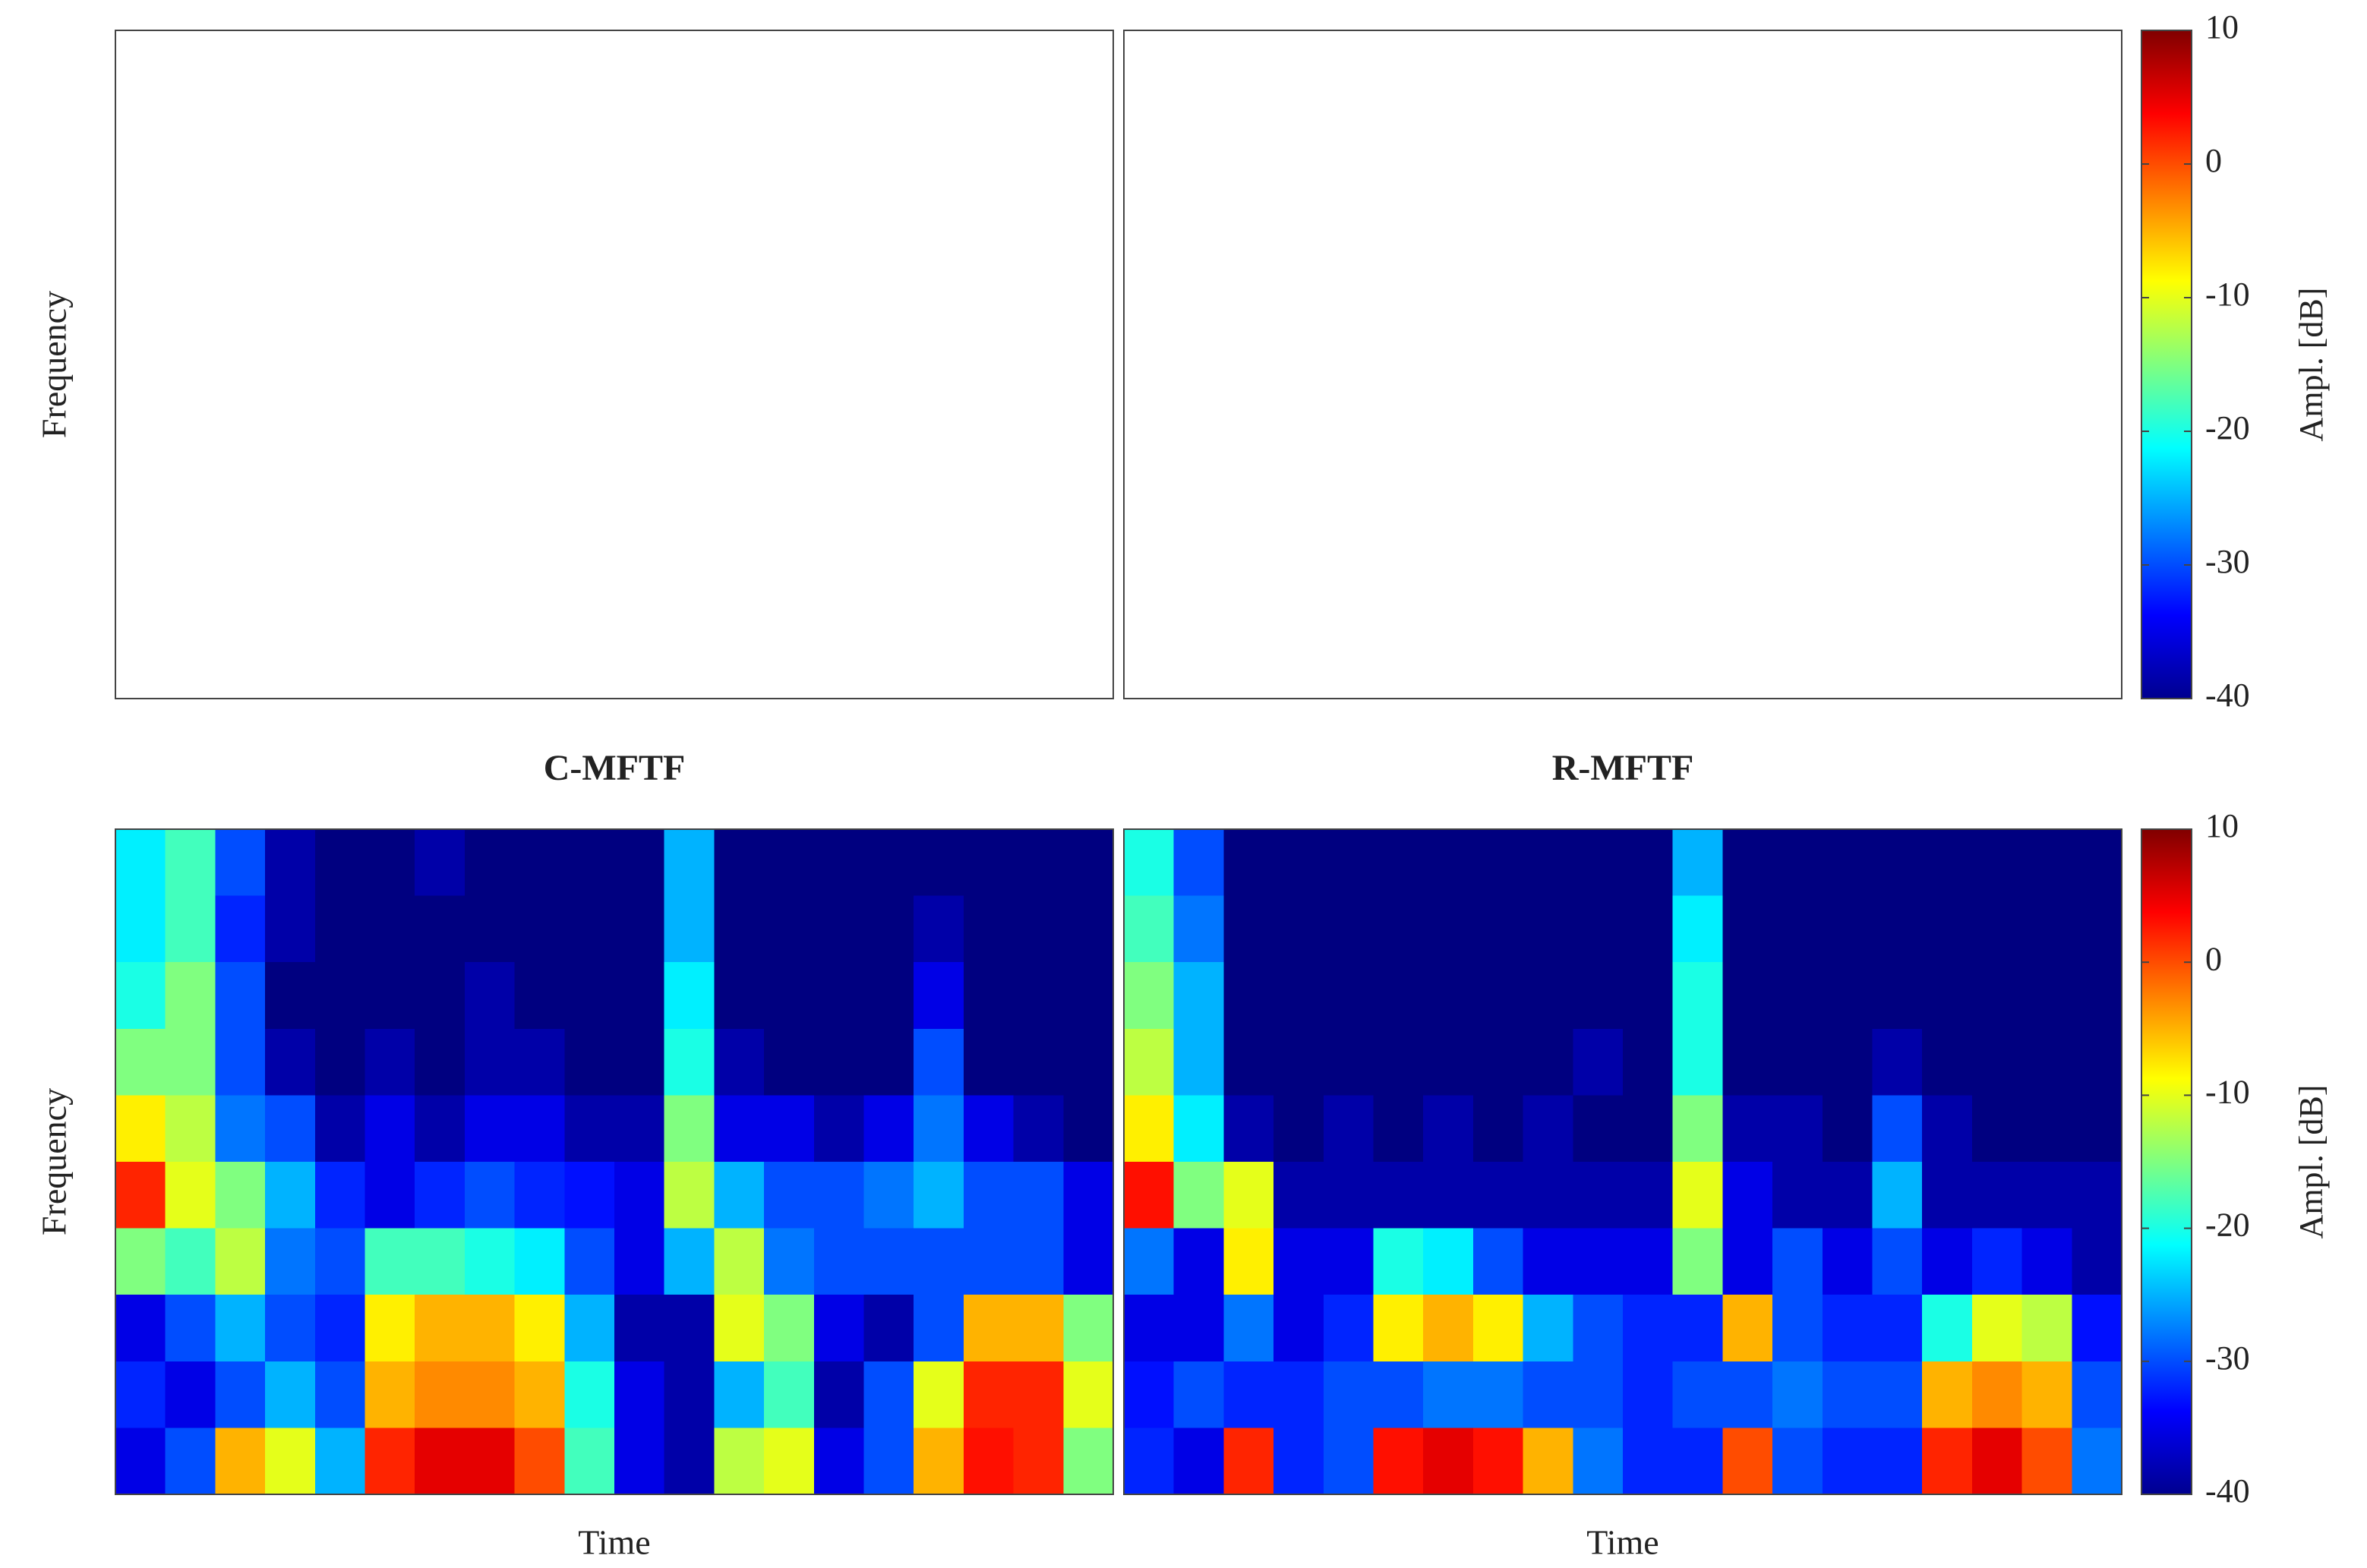 This screenshot has height=1568, width=2367. I want to click on colorbar-tick-label: -30, so click(2227, 1358).